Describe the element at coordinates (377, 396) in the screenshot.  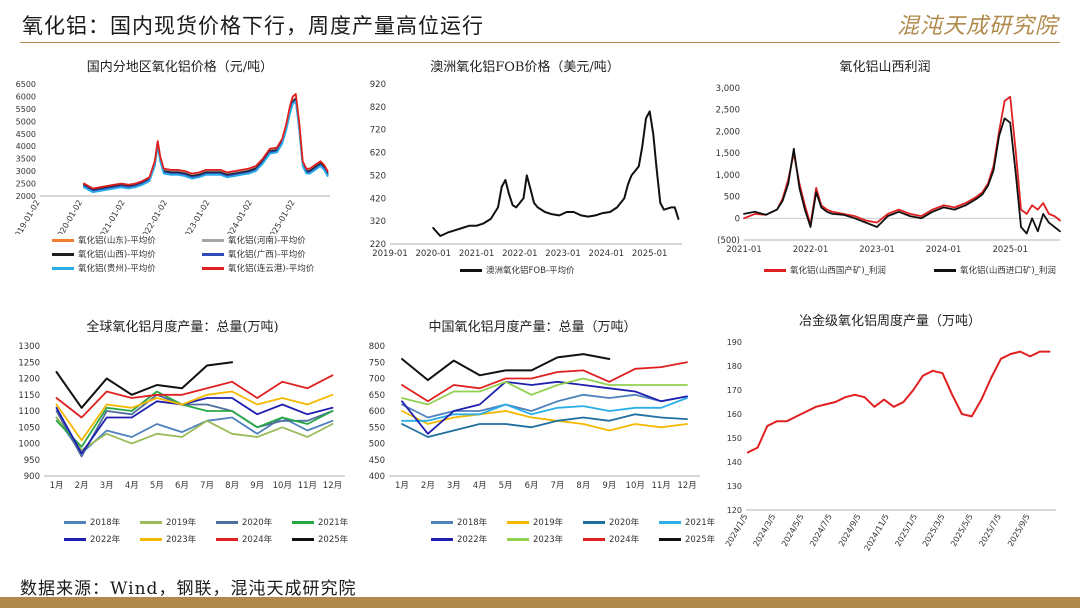
I see `y-tick-label: 650` at that location.